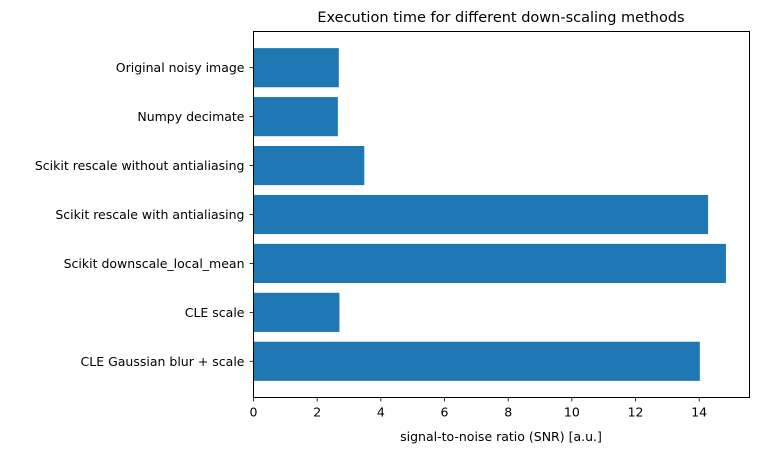 The width and height of the screenshot is (758, 453). Describe the element at coordinates (140, 165) in the screenshot. I see `y-tick-label: Scikit rescale without antialiasing` at that location.